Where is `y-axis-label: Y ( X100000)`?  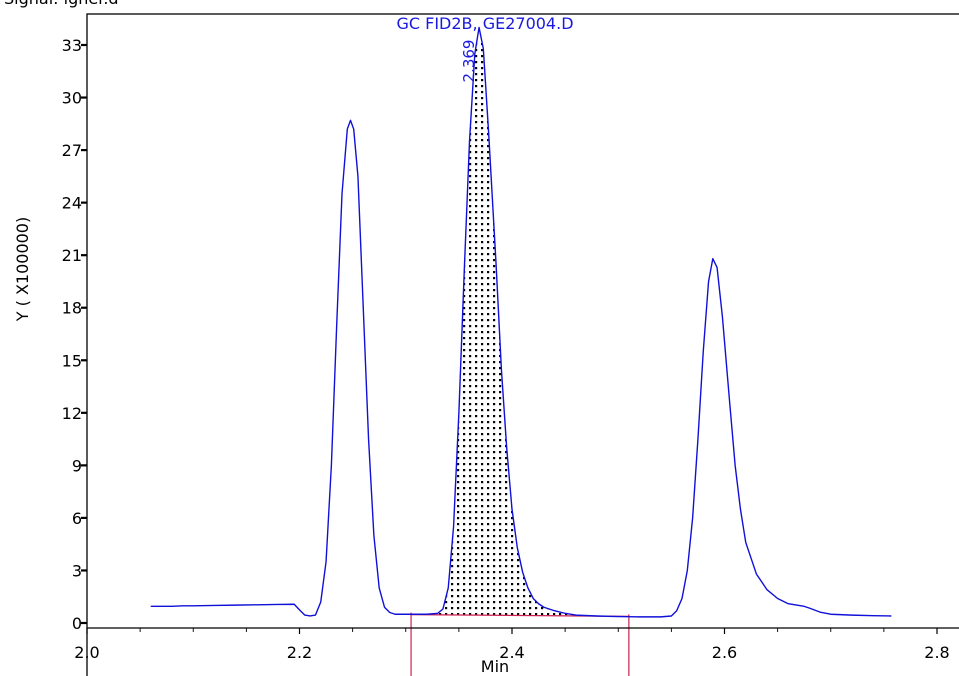
y-axis-label: Y ( X100000) is located at coordinates (22, 269).